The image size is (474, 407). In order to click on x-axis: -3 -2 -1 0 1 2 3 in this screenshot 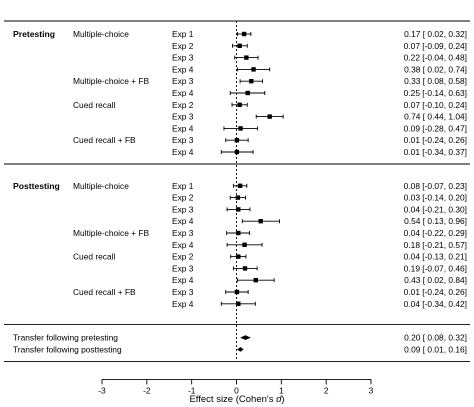, I will do `click(236, 386)`.